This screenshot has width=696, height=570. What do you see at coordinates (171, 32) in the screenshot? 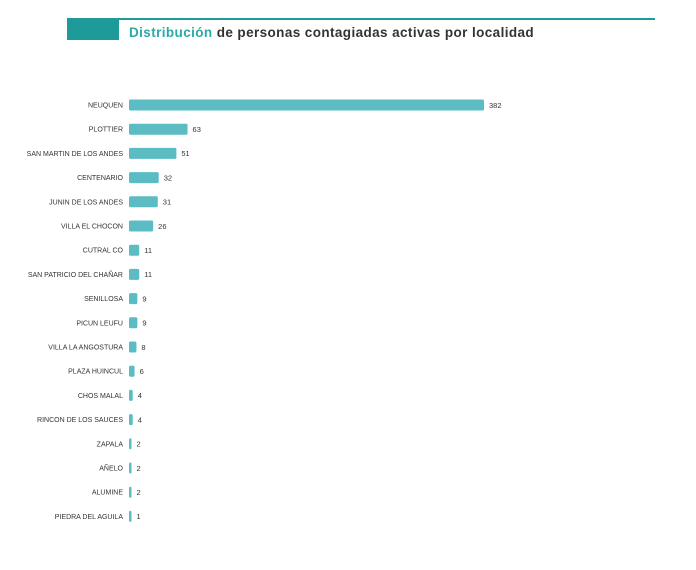
I see `chart-title-accent: Distribución` at bounding box center [171, 32].